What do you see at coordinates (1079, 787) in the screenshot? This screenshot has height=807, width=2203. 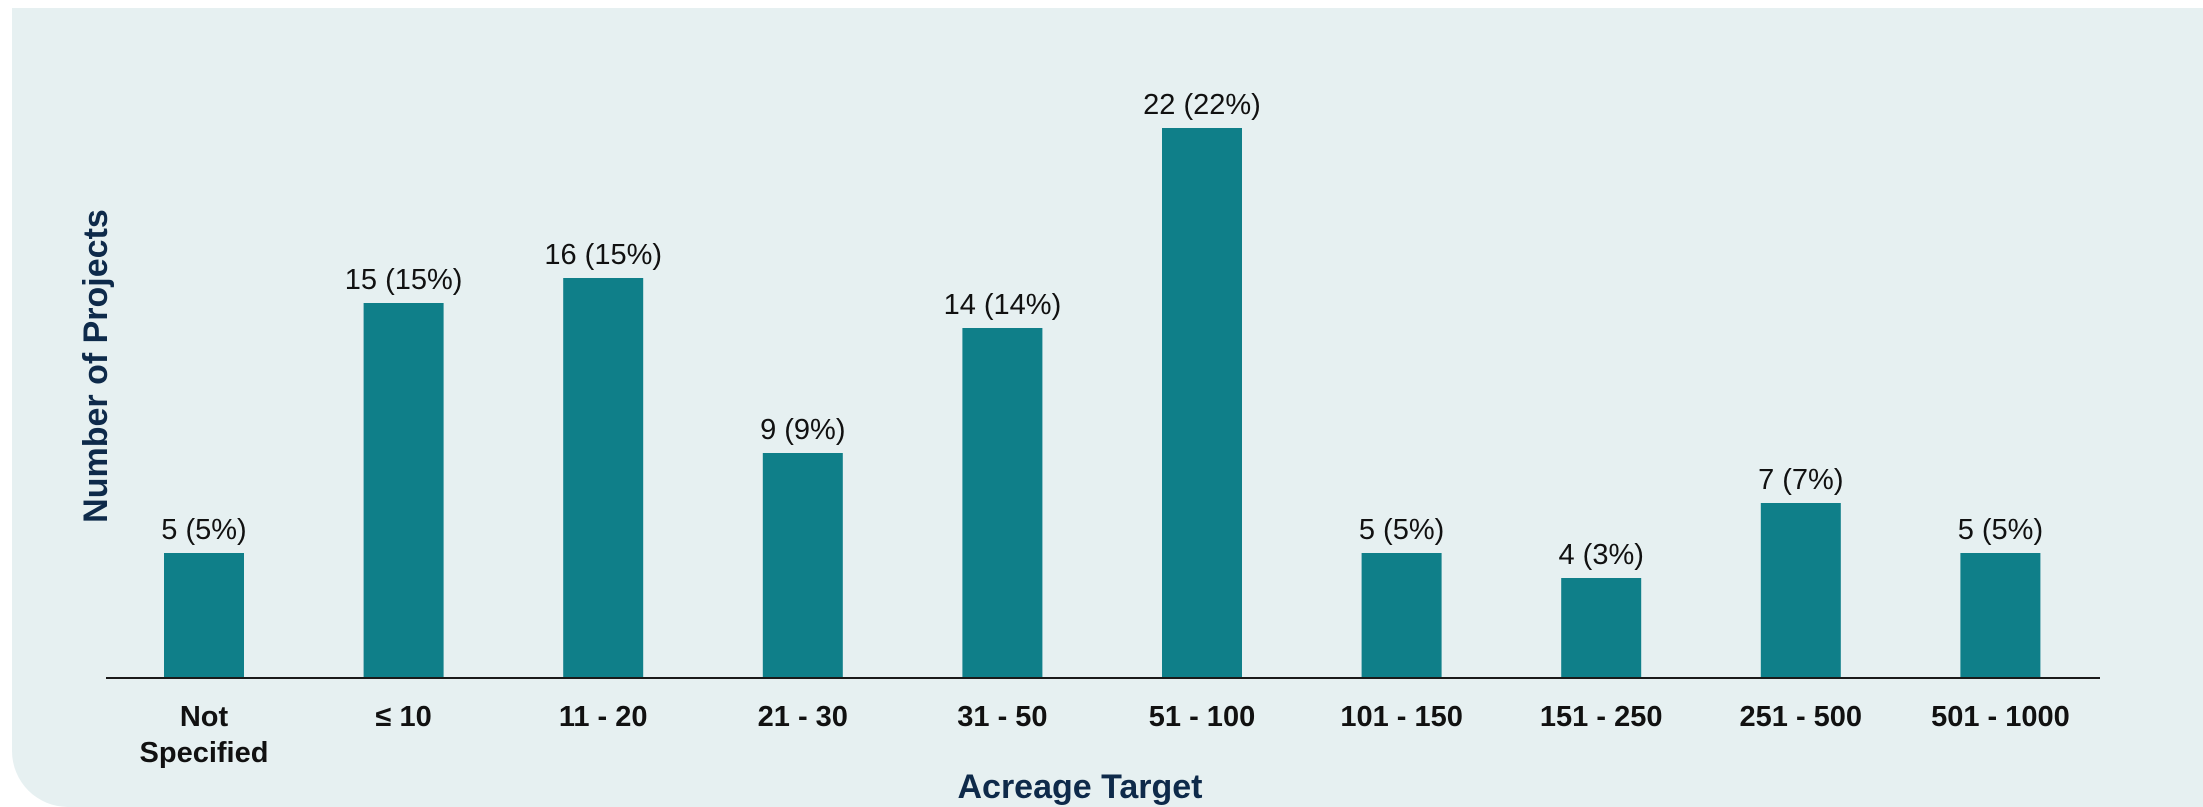 I see `x-axis-title: Acreage Target` at bounding box center [1079, 787].